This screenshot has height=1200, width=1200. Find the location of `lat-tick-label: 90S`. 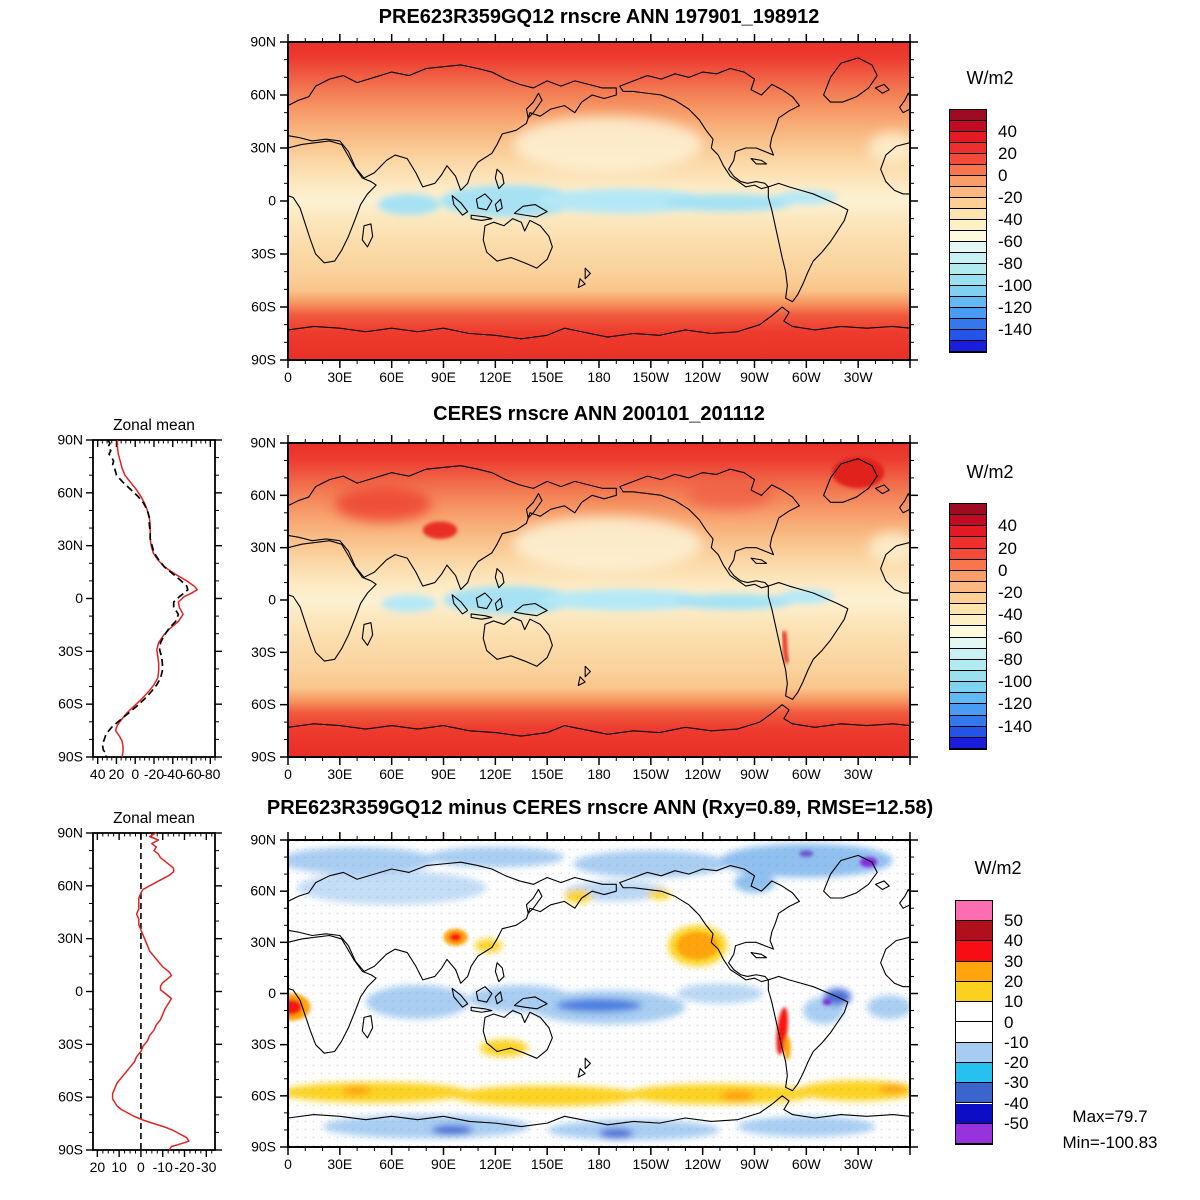

lat-tick-label: 90S is located at coordinates (263, 360).